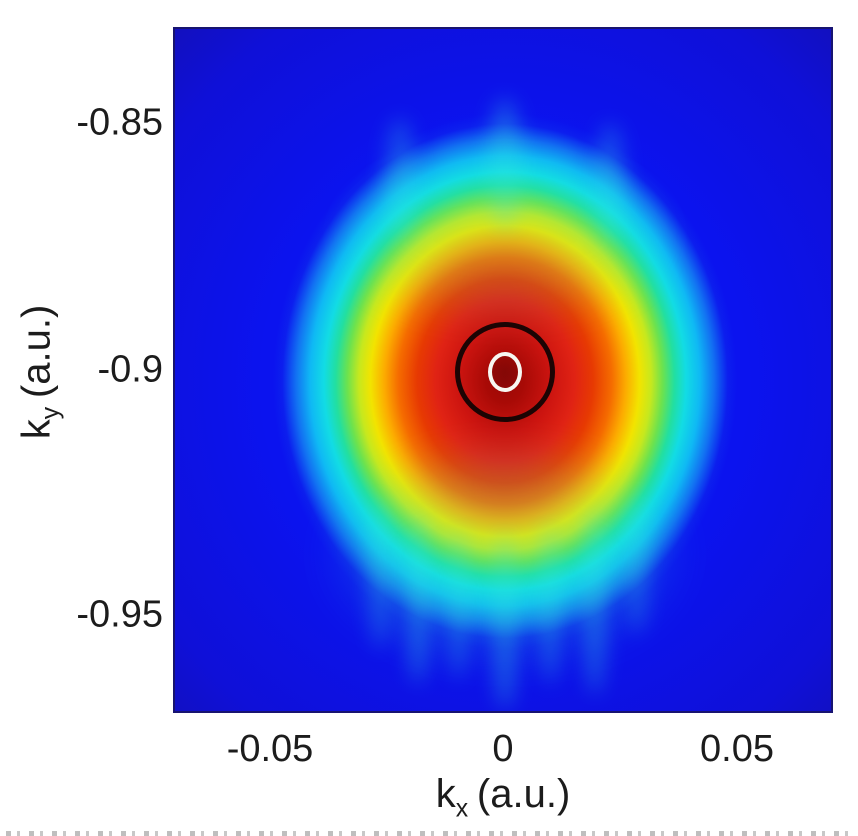 The height and width of the screenshot is (836, 858). Describe the element at coordinates (119, 122) in the screenshot. I see `y-tick-label: -0.85` at that location.